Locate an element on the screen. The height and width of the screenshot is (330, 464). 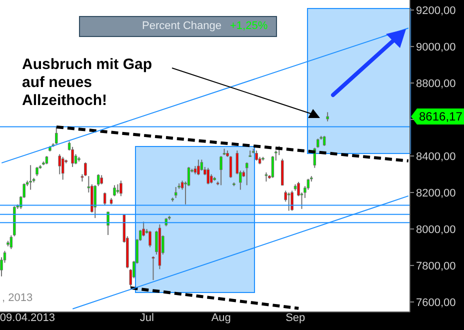
x-tick-label: Jul is located at coordinates (147, 318).